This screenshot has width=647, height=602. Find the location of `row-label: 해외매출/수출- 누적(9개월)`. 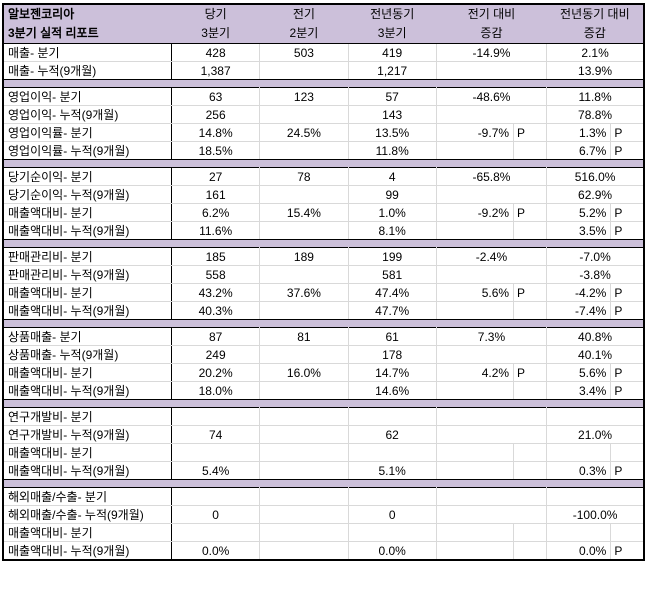

row-label: 해외매출/수출- 누적(9개월) is located at coordinates (87, 514).